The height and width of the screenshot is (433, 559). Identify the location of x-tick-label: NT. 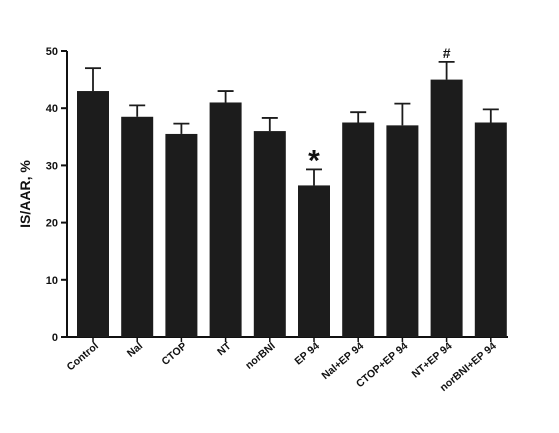
(224, 349).